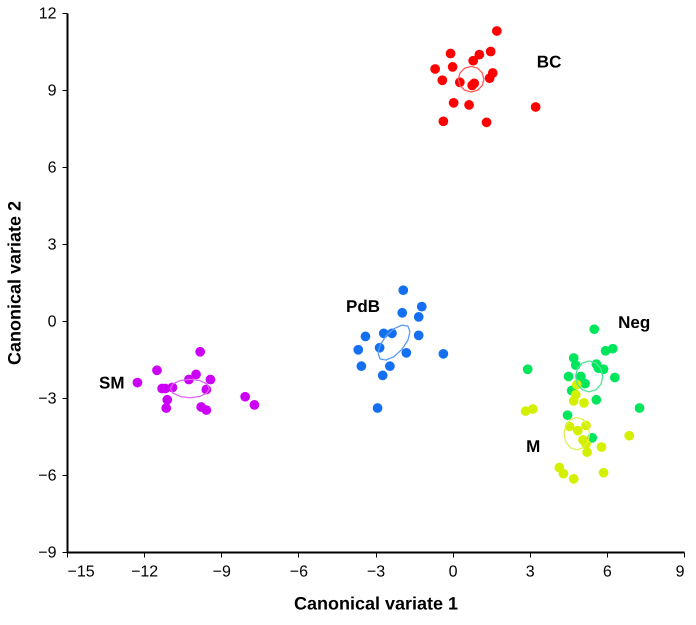 This screenshot has width=696, height=625. I want to click on y-tick-label: −9, so click(47, 553).